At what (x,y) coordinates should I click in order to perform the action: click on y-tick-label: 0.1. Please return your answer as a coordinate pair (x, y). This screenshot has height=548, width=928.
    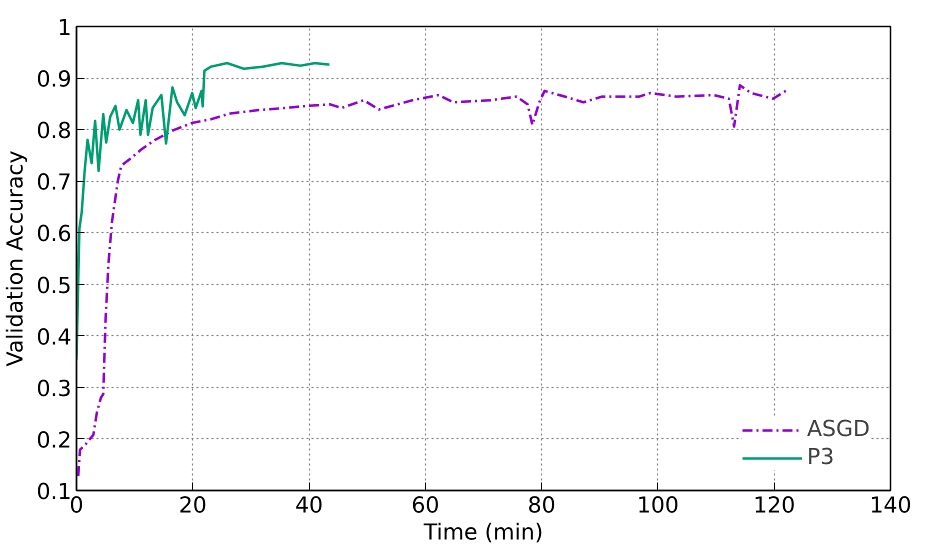
    Looking at the image, I should click on (54, 492).